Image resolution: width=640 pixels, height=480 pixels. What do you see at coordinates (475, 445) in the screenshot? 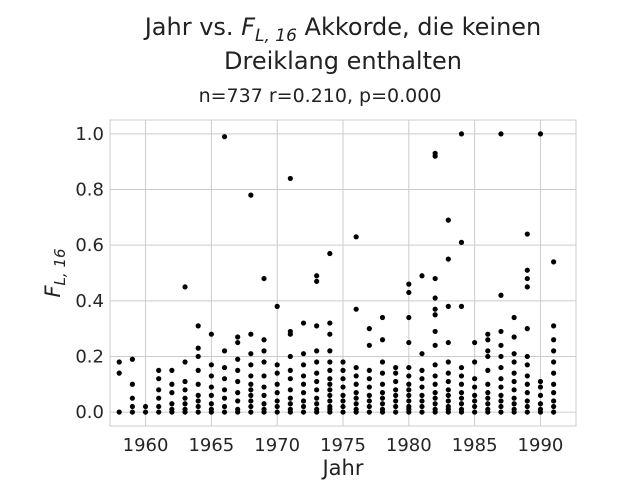
I see `x-tick-label: 1985` at bounding box center [475, 445].